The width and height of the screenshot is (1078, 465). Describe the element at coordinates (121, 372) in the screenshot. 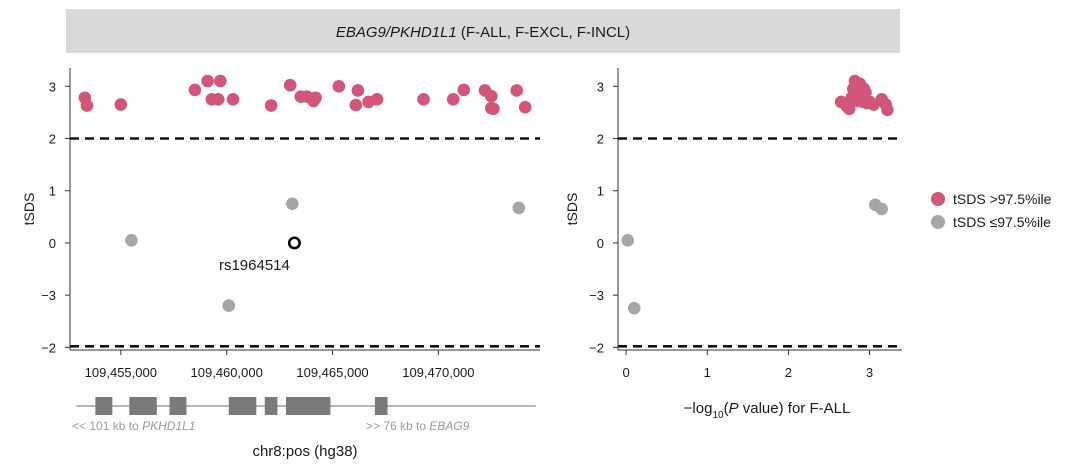

I see `left-x-tick-label: 109,455,000` at that location.